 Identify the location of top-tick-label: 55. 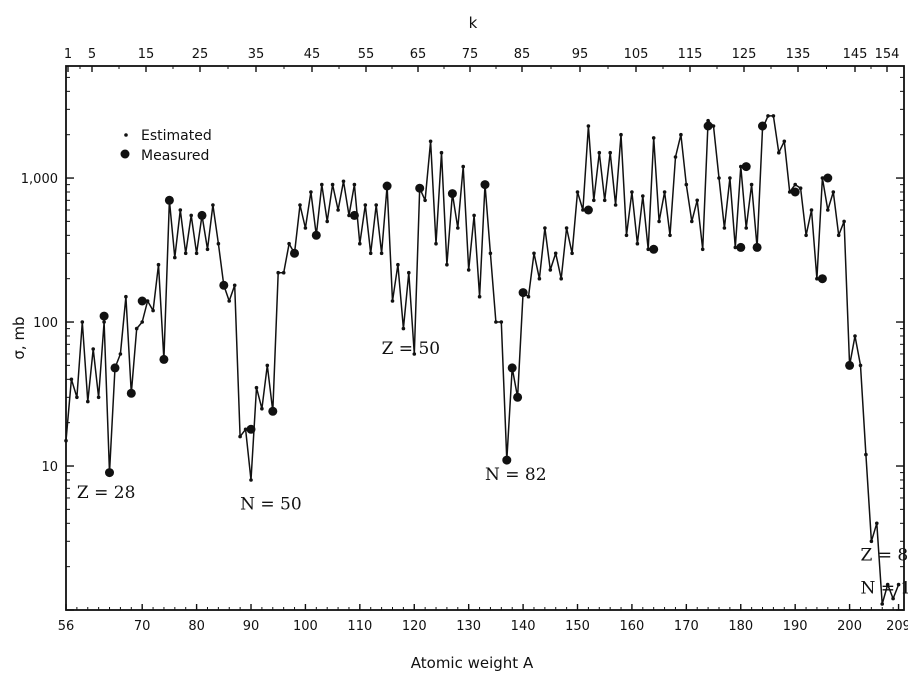
(366, 54).